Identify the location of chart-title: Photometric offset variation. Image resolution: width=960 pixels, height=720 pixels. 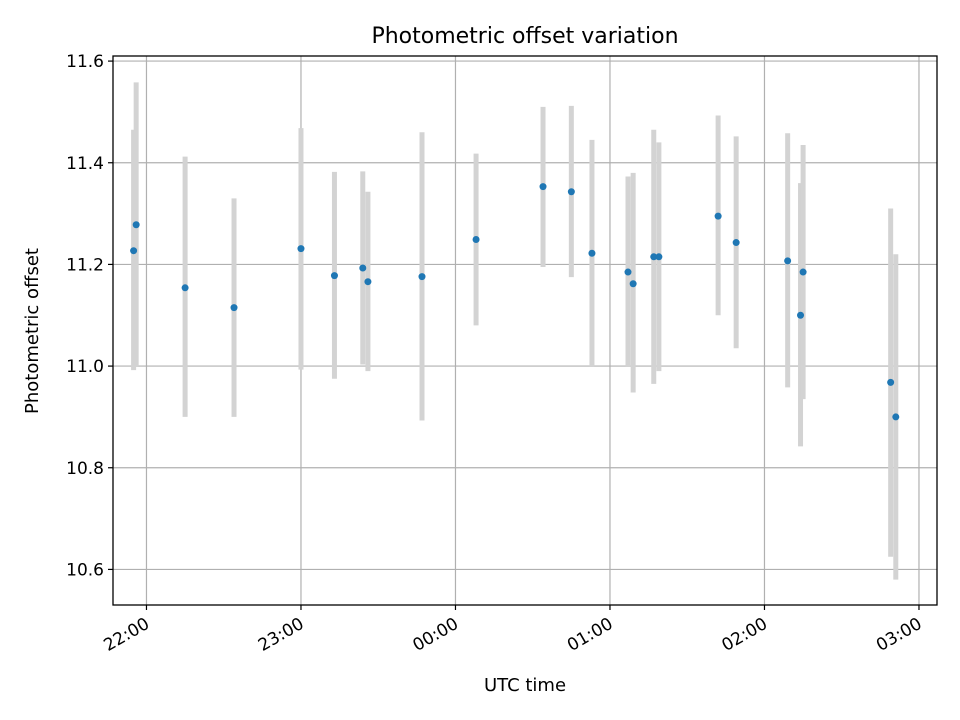
(524, 36).